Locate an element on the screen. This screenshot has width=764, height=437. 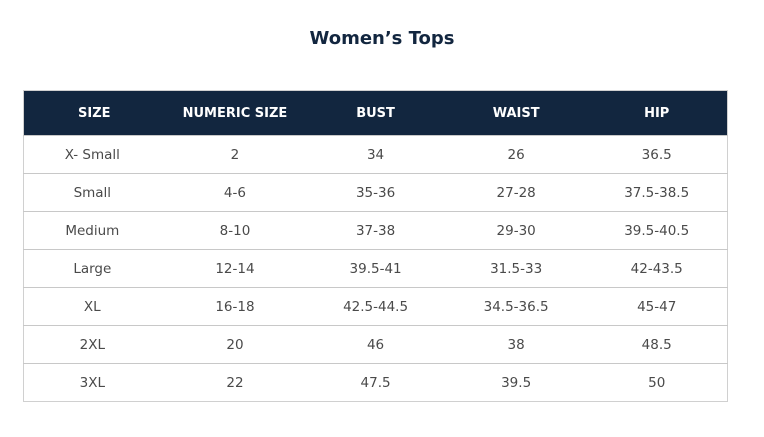
table-cell: 12-14 is located at coordinates (235, 268).